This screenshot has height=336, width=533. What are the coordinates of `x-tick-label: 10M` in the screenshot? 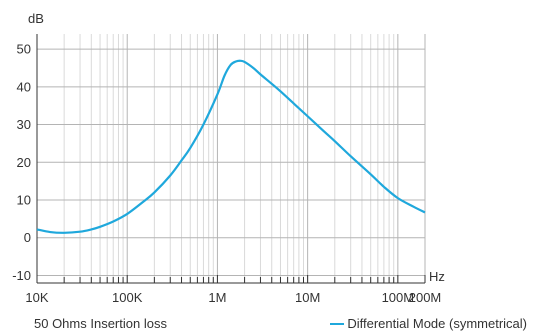 It's located at (307, 297).